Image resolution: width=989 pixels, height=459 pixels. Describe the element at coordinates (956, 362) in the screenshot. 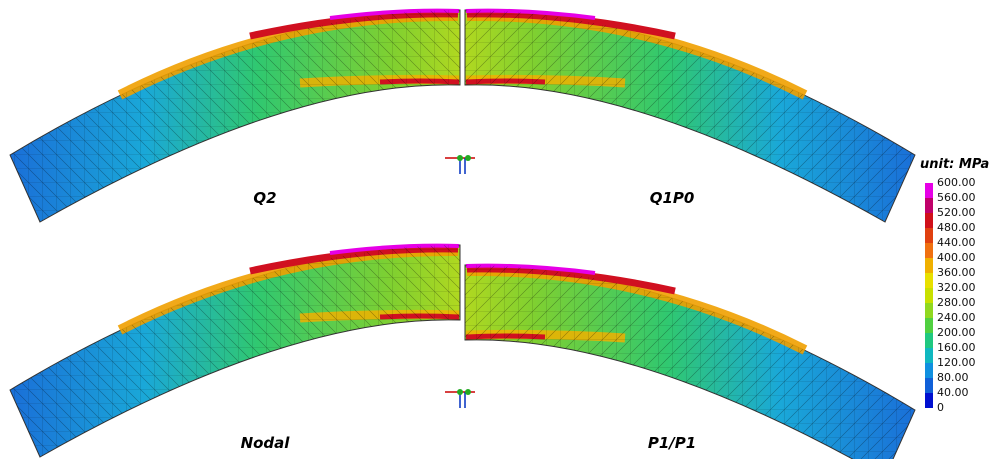

I see `colorbar-label: 120.00` at that location.